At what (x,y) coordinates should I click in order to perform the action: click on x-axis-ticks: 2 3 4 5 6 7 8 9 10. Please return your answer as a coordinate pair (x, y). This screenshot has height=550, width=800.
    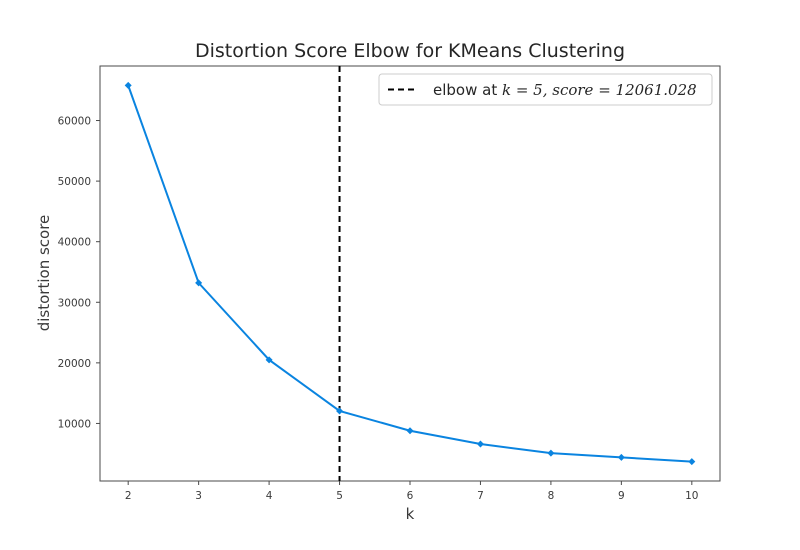
    Looking at the image, I should click on (412, 491).